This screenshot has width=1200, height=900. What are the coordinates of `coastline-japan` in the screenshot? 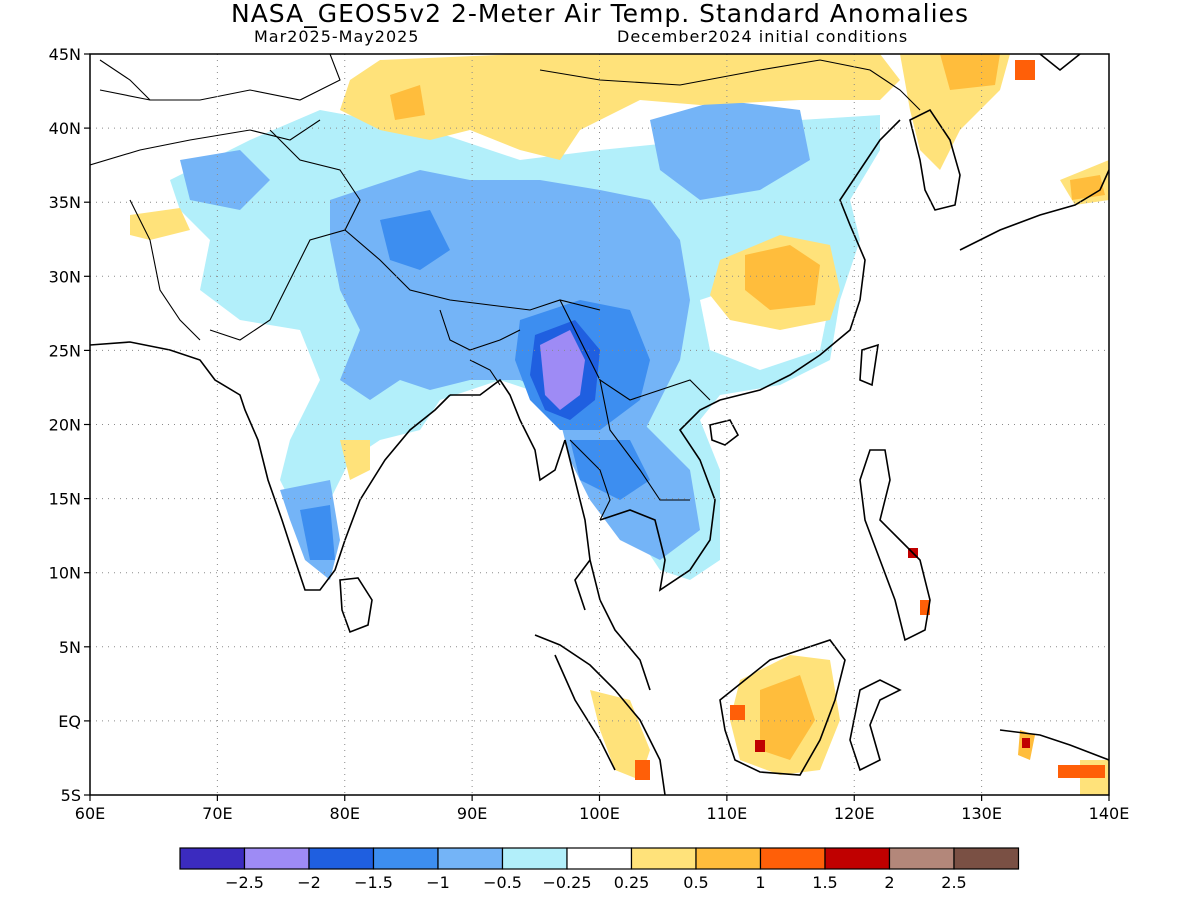 It's located at (1034, 210).